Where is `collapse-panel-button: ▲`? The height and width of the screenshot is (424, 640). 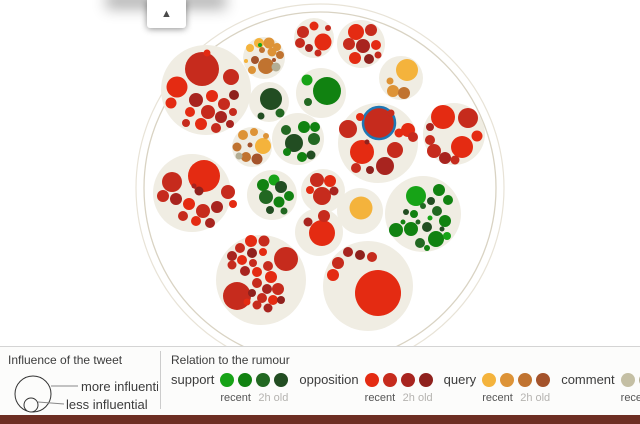
collapse-panel-button: ▲ is located at coordinates (166, 14).